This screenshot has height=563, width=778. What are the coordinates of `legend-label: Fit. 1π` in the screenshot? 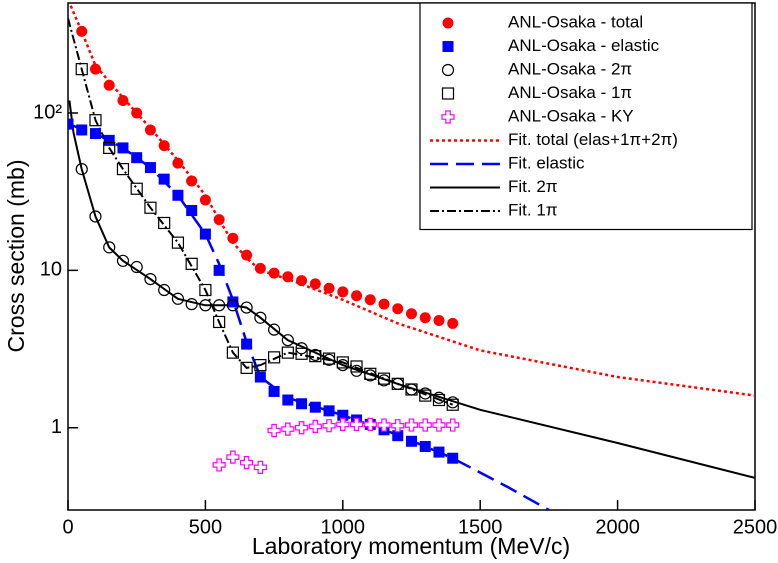 It's located at (533, 209).